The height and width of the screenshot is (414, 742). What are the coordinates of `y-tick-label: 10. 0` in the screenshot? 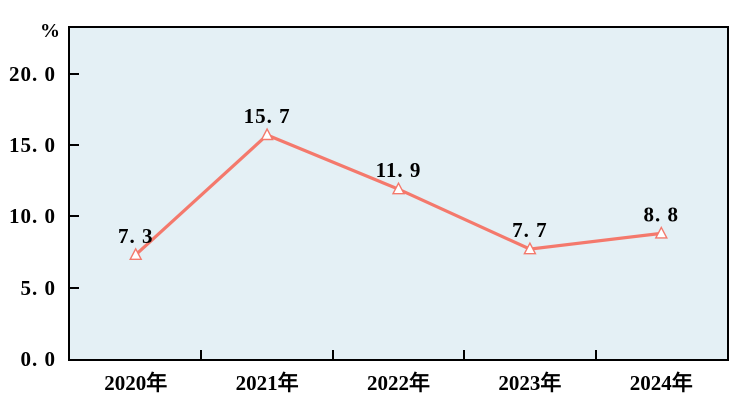 It's located at (32, 216).